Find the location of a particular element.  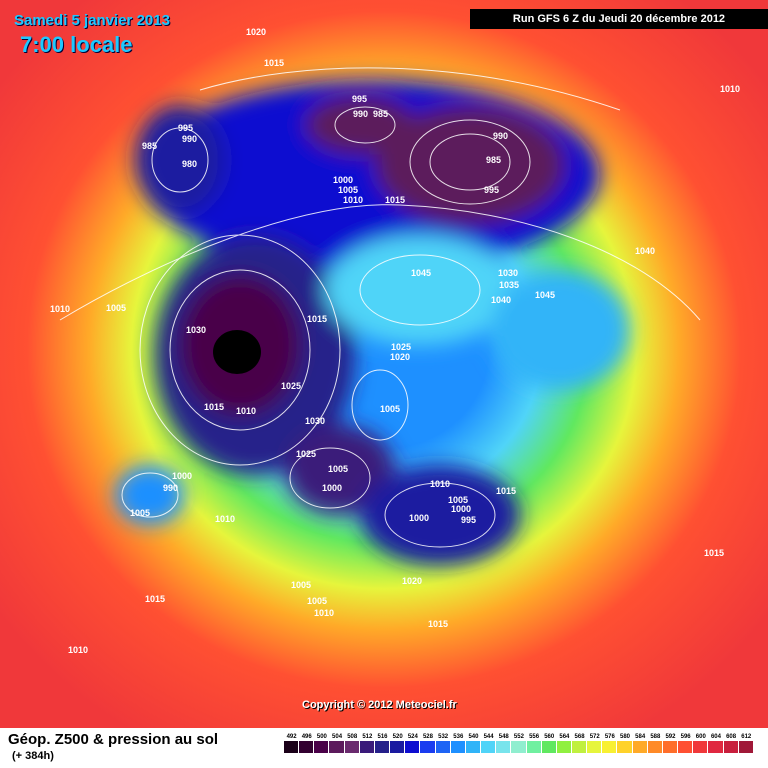

legend-label: 592 is located at coordinates (670, 737).